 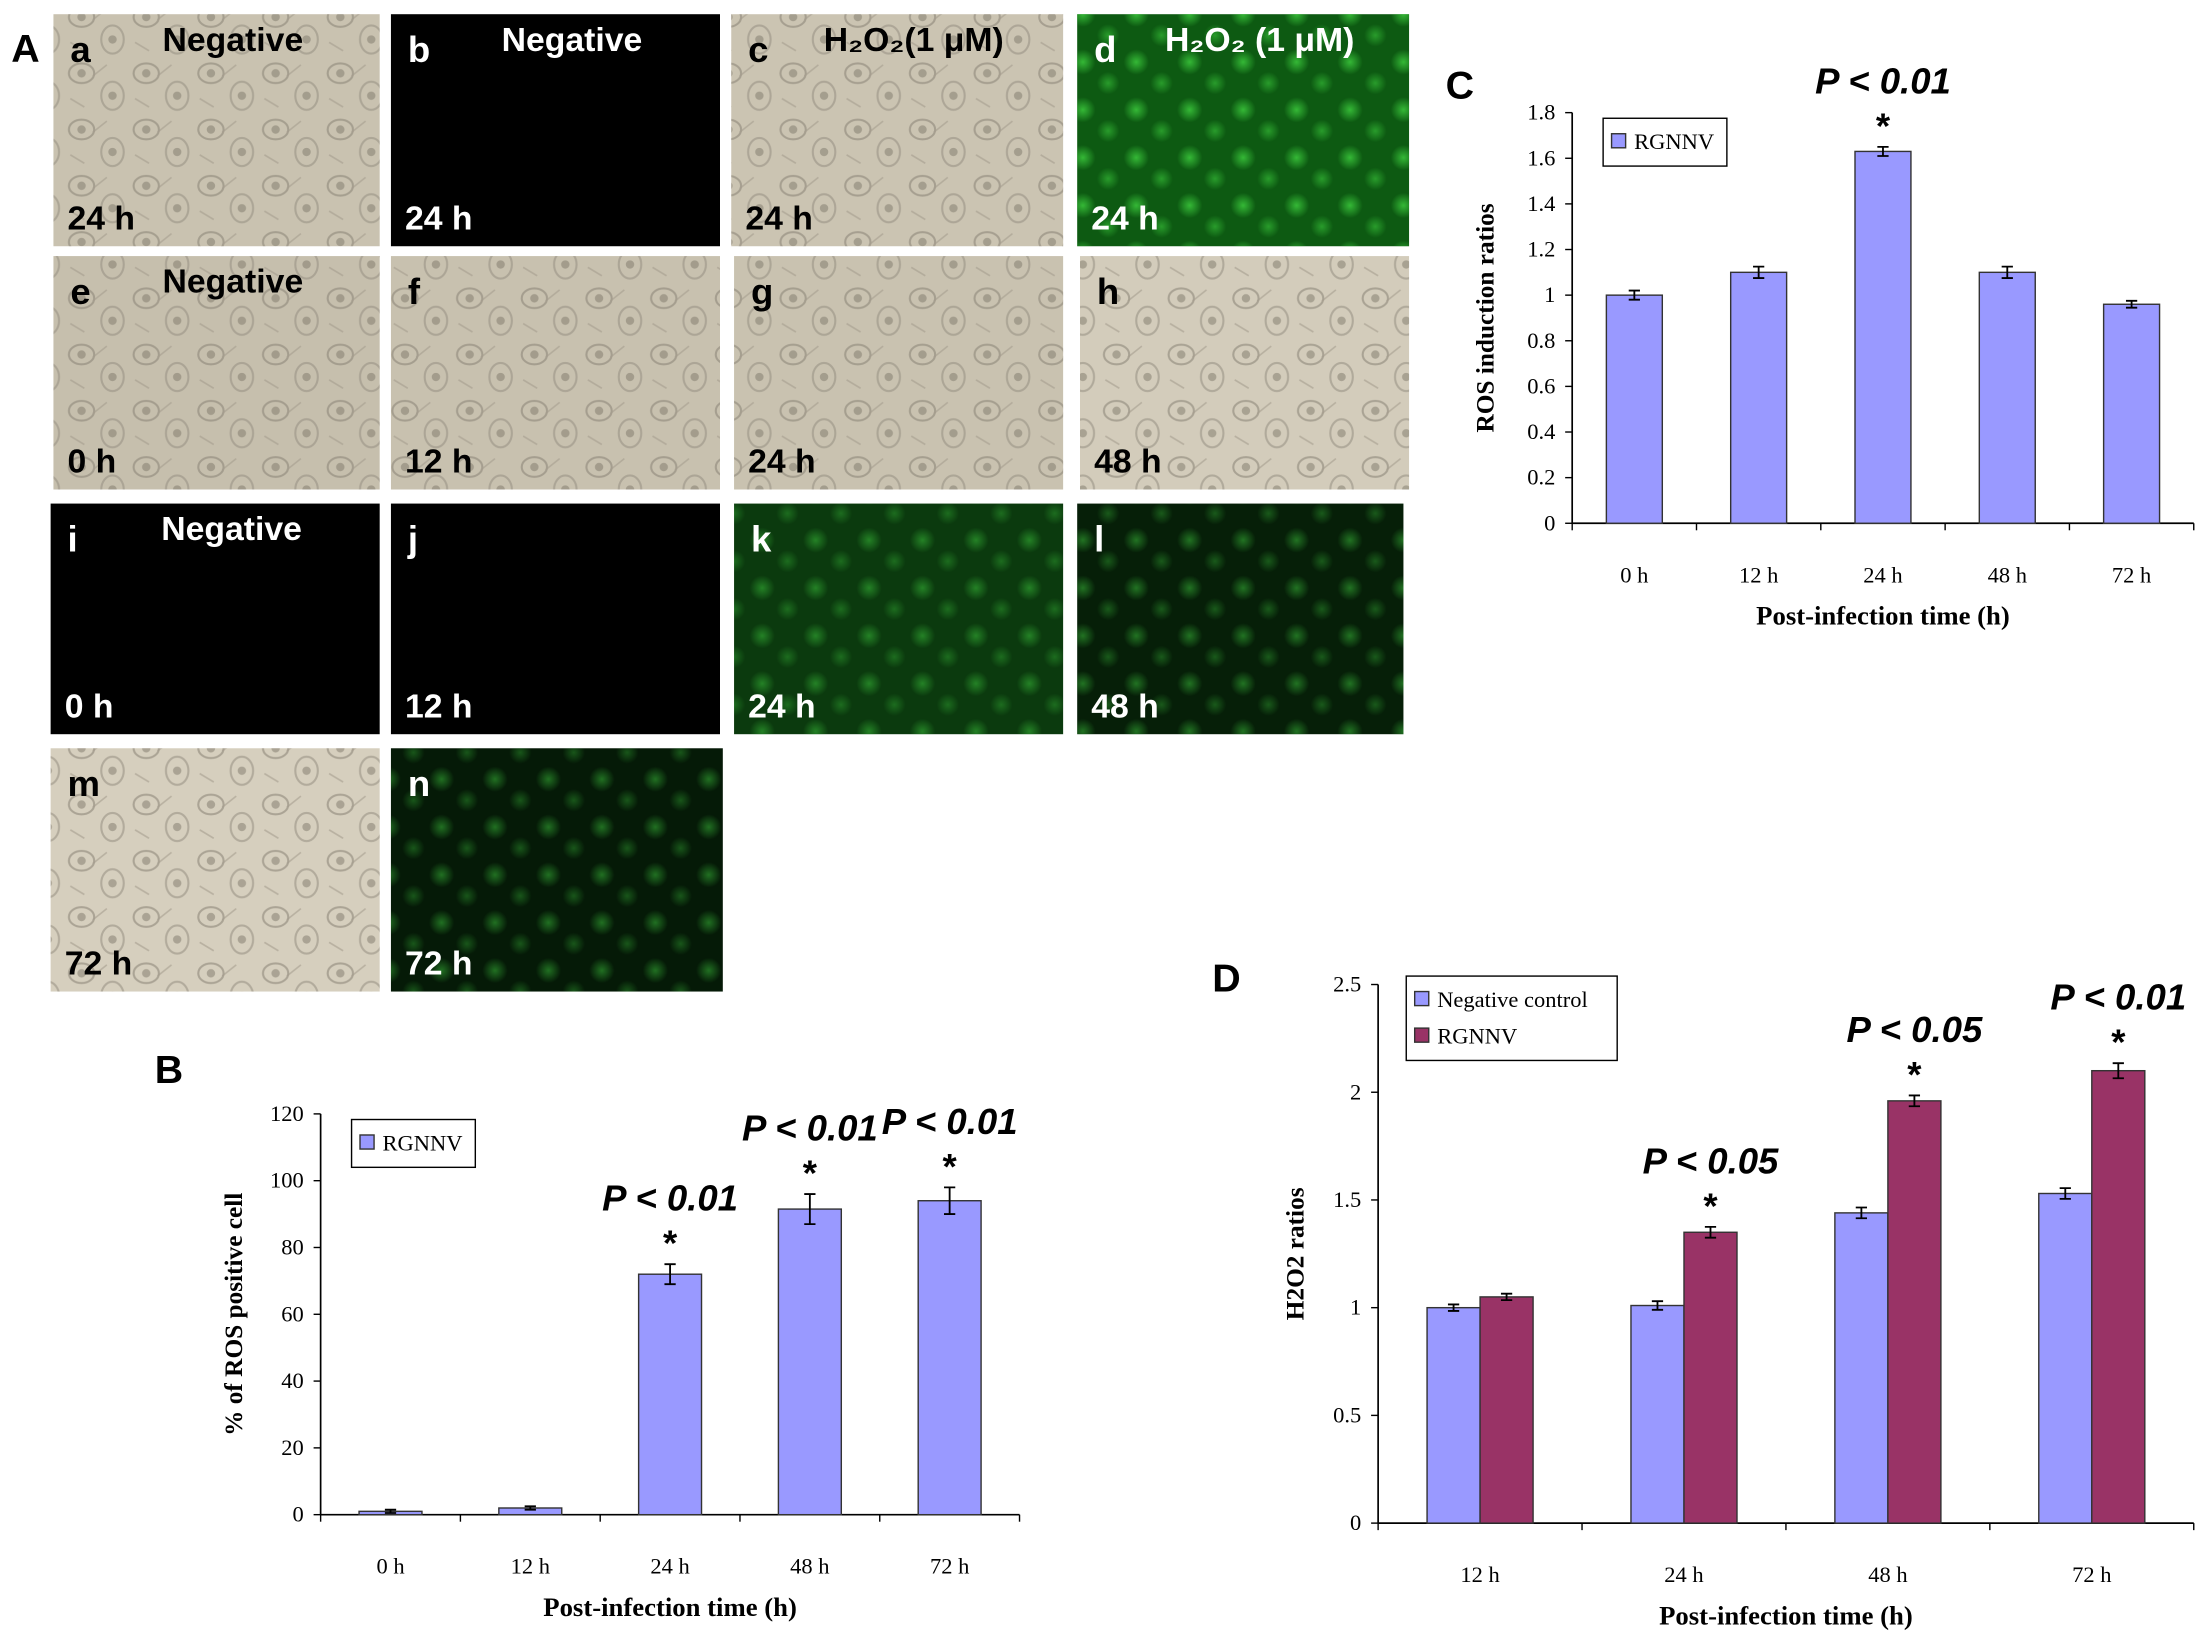 I want to click on legend-label: Negative control, so click(x=1512, y=999).